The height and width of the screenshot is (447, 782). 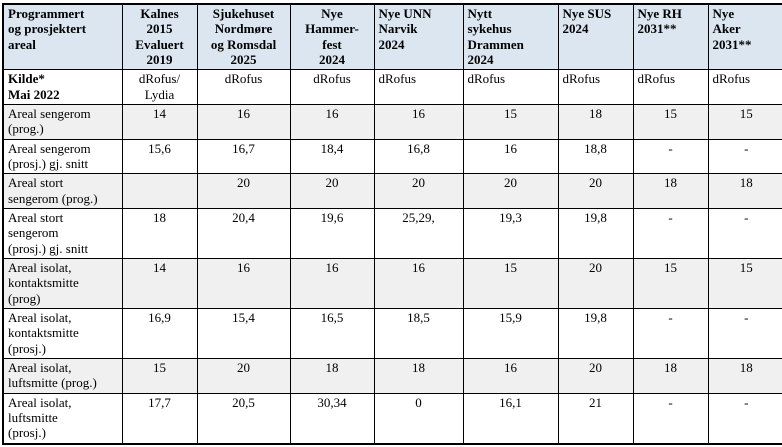 What do you see at coordinates (418, 37) in the screenshot?
I see `column-header: Nye UNN Narvik 2024` at bounding box center [418, 37].